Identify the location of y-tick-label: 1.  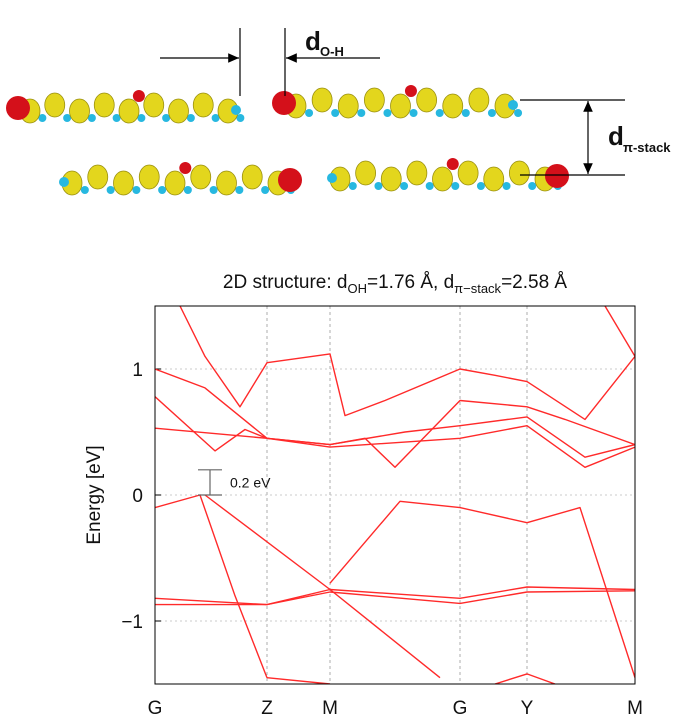
(137, 370).